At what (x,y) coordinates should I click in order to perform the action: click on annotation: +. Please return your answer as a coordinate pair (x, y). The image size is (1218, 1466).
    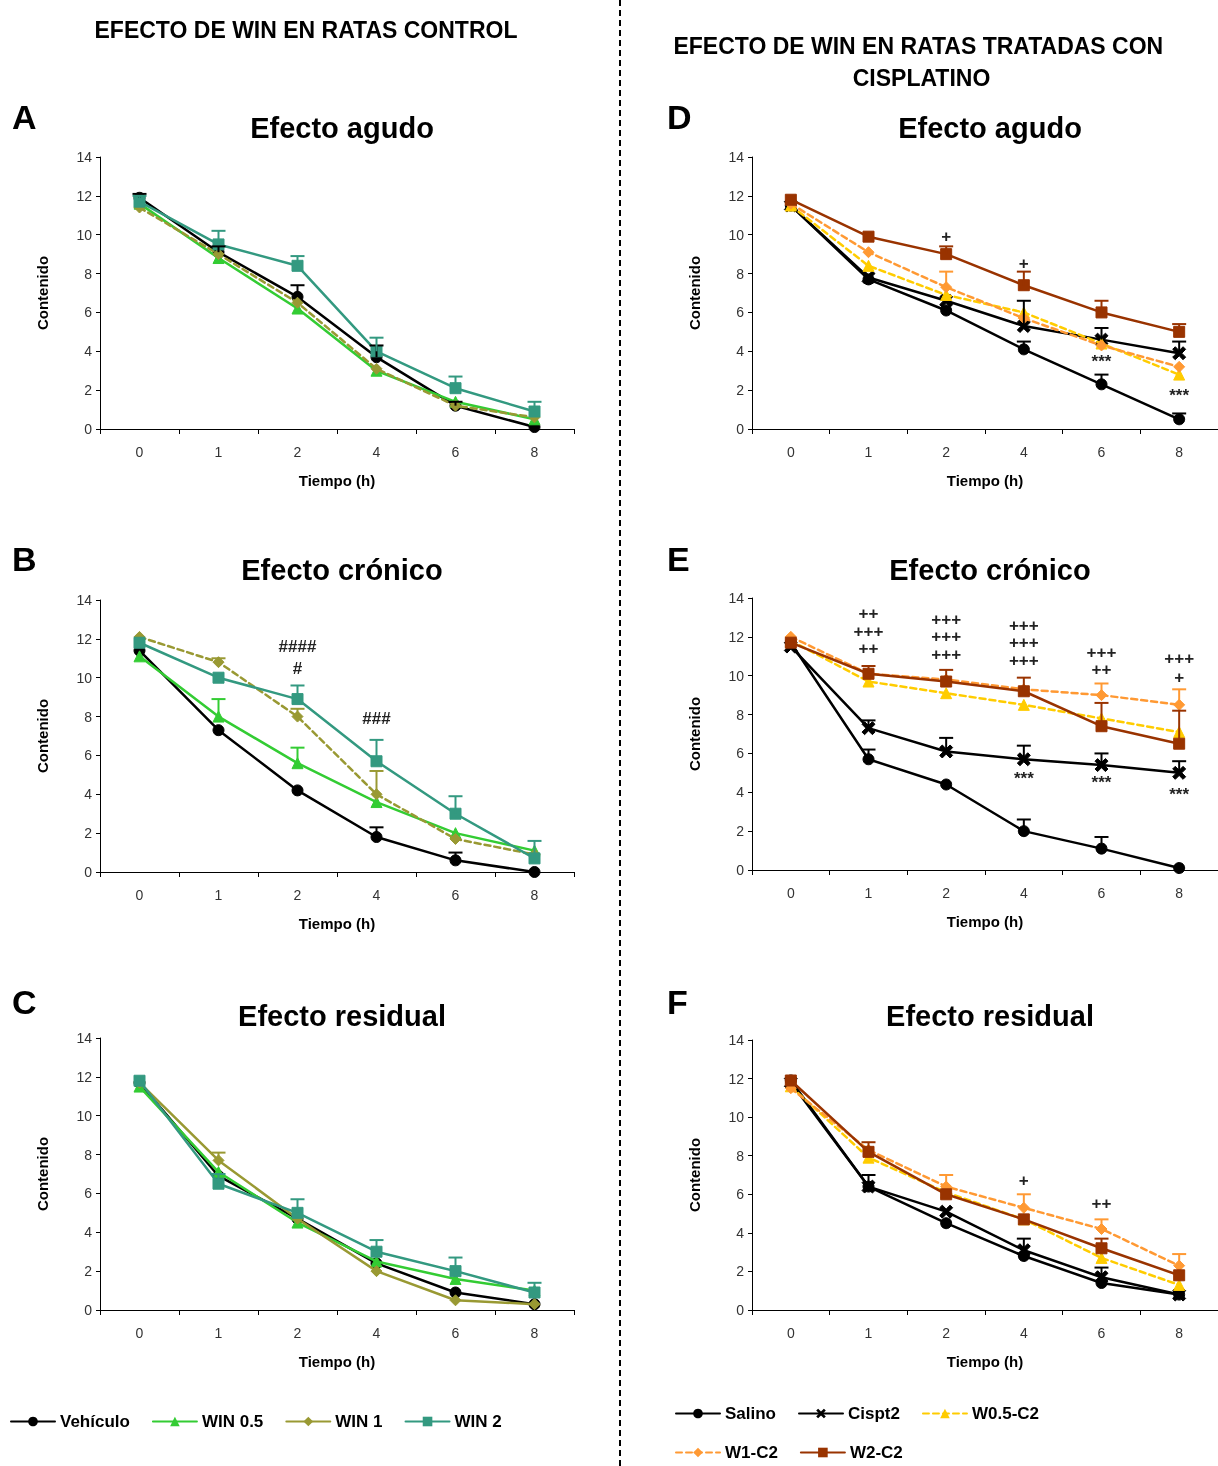
    Looking at the image, I should click on (946, 237).